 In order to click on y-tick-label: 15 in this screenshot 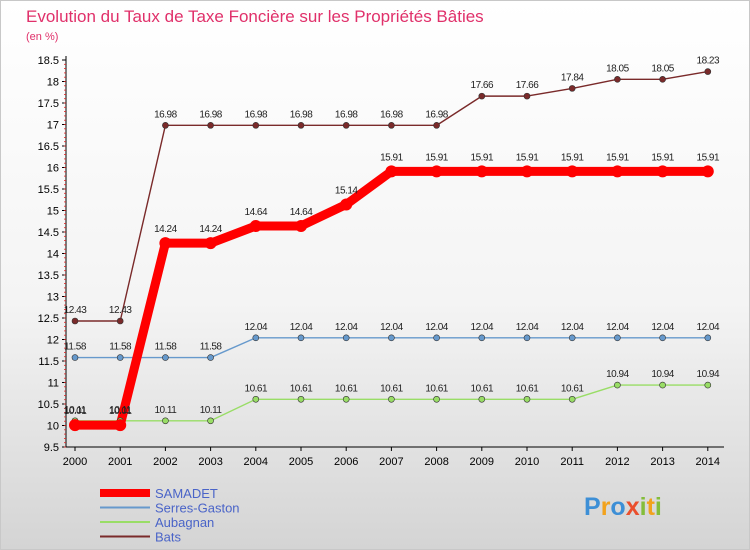, I will do `click(53, 212)`.